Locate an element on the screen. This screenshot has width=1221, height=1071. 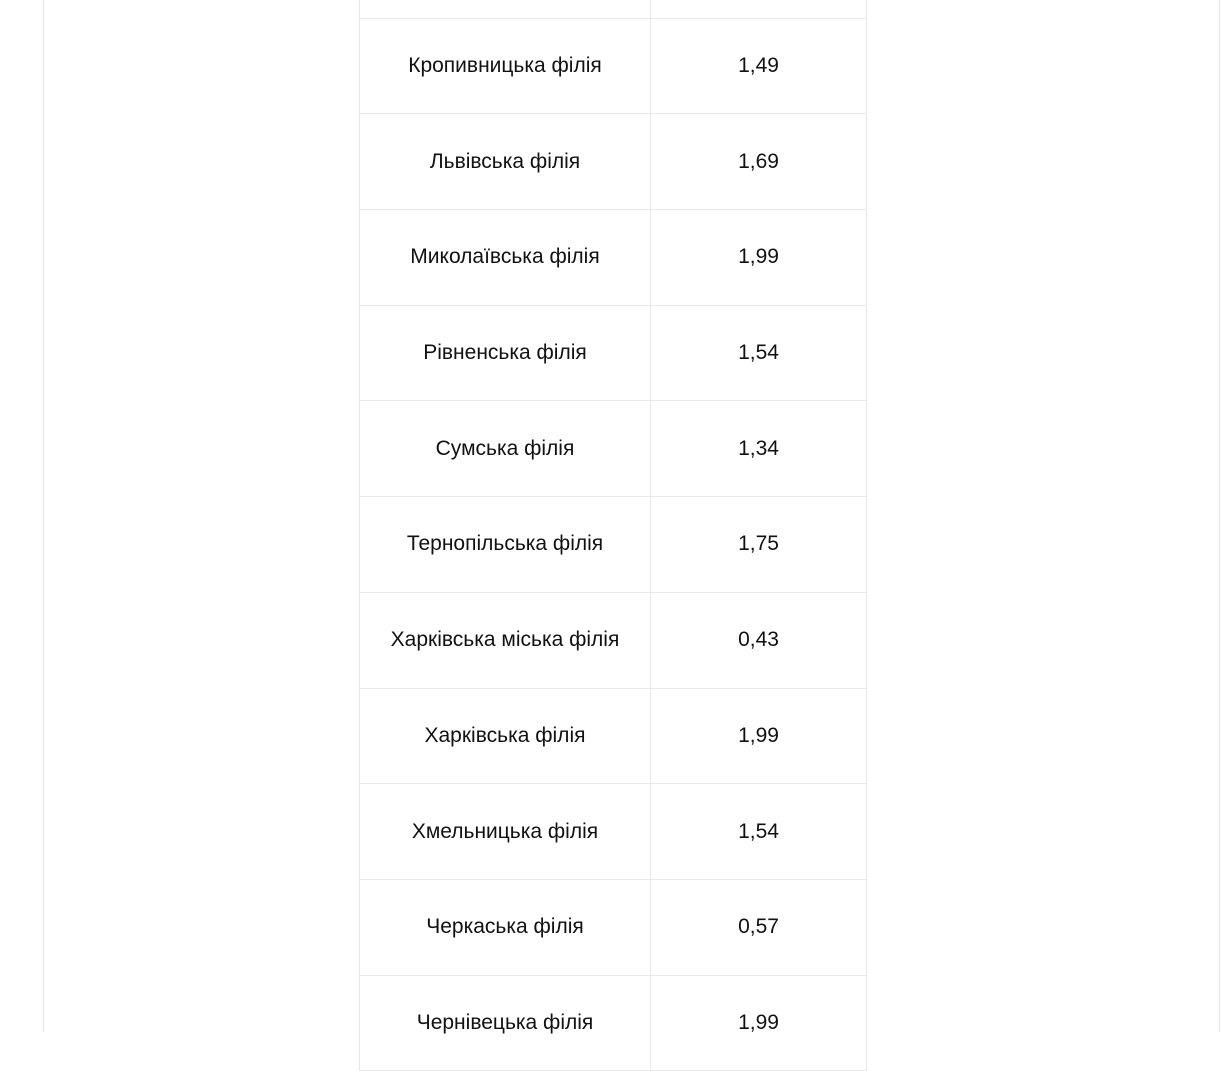
branch-name-cell: Черкаська філія is located at coordinates (505, 927).